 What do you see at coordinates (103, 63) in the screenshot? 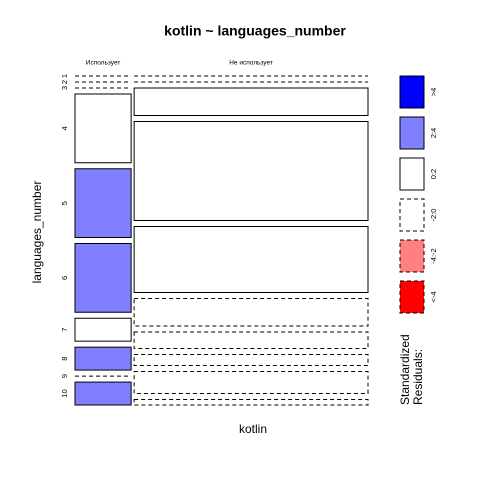
I see `column-label: Использует` at bounding box center [103, 63].